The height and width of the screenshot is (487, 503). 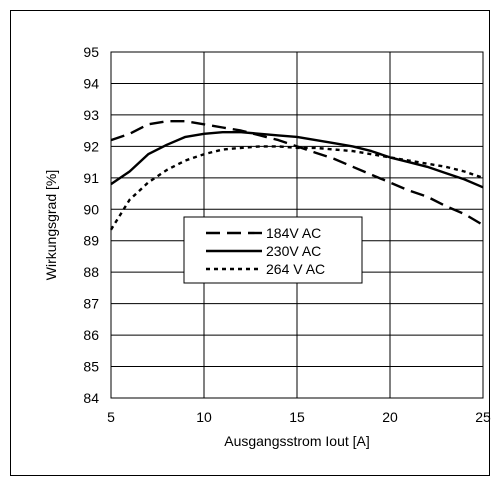 I want to click on y-axis-label: Wirkungsgrad [%], so click(x=51, y=225).